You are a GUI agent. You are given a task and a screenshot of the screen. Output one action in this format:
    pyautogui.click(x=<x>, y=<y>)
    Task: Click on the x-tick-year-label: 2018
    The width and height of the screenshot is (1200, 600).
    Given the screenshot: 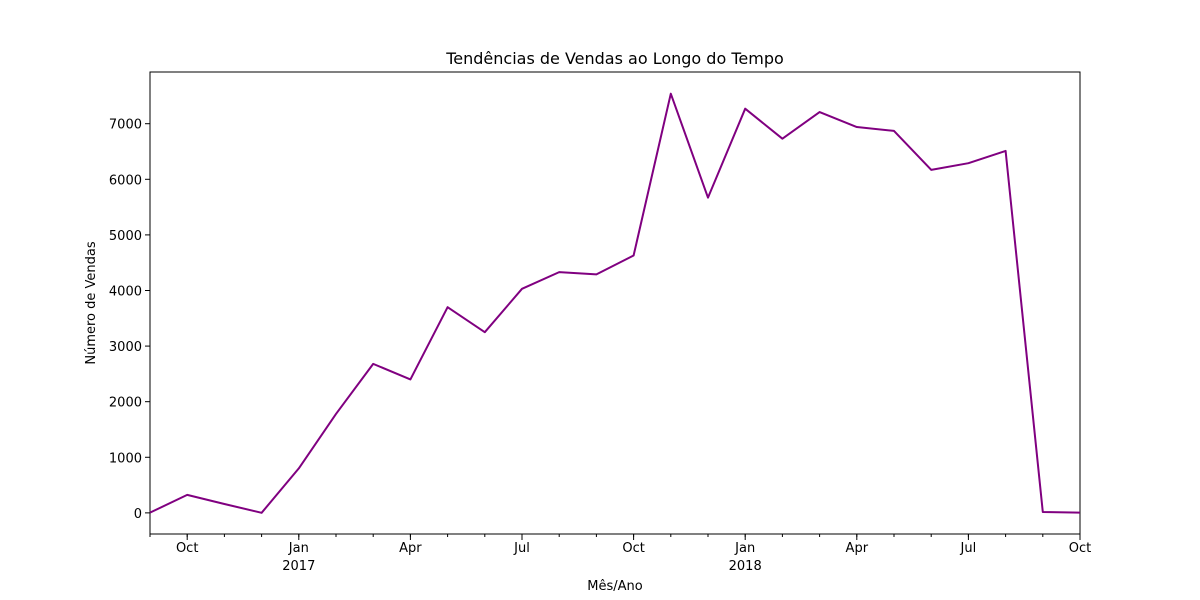 What is the action you would take?
    pyautogui.click(x=745, y=566)
    